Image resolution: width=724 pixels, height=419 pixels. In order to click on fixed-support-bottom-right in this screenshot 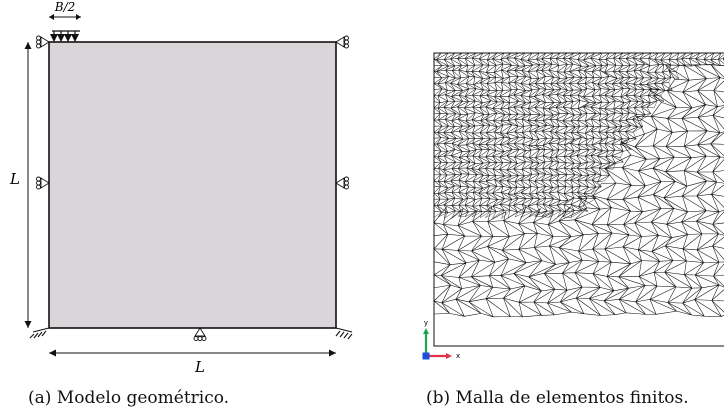, I will do `click(344, 333)`.